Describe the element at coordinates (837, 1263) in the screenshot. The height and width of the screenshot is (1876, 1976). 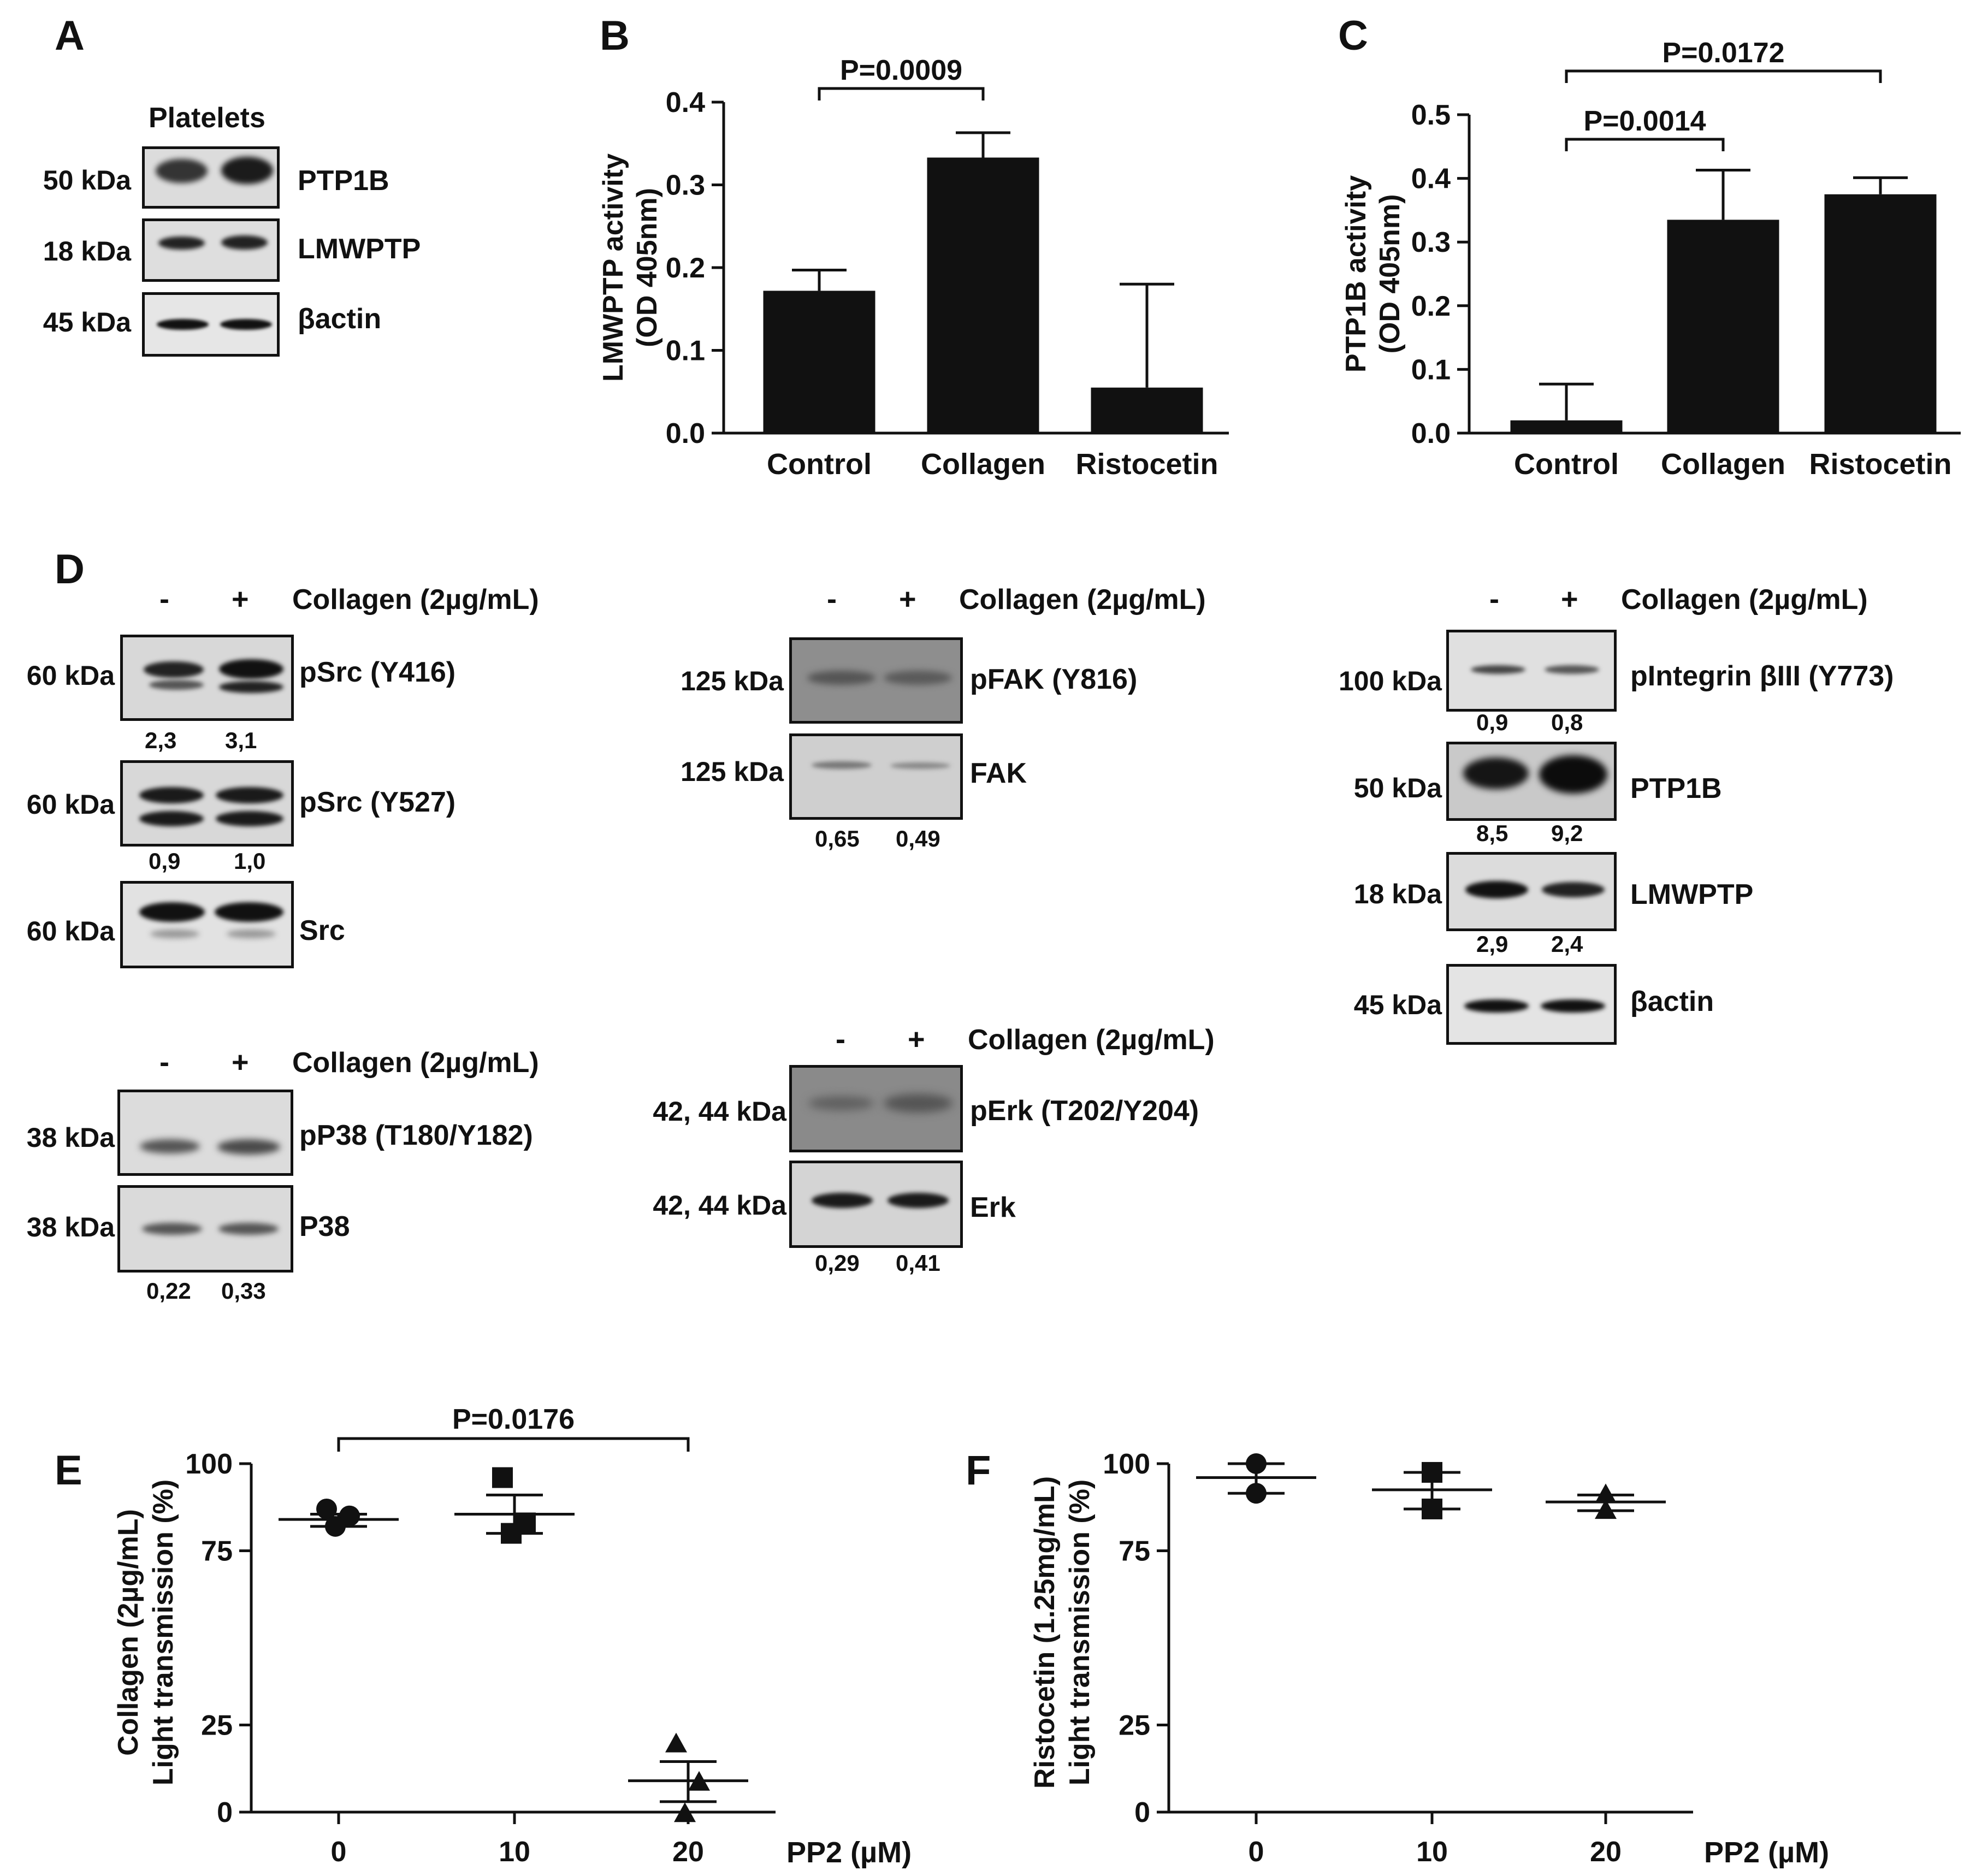
I see `quant-value: 0,29` at that location.